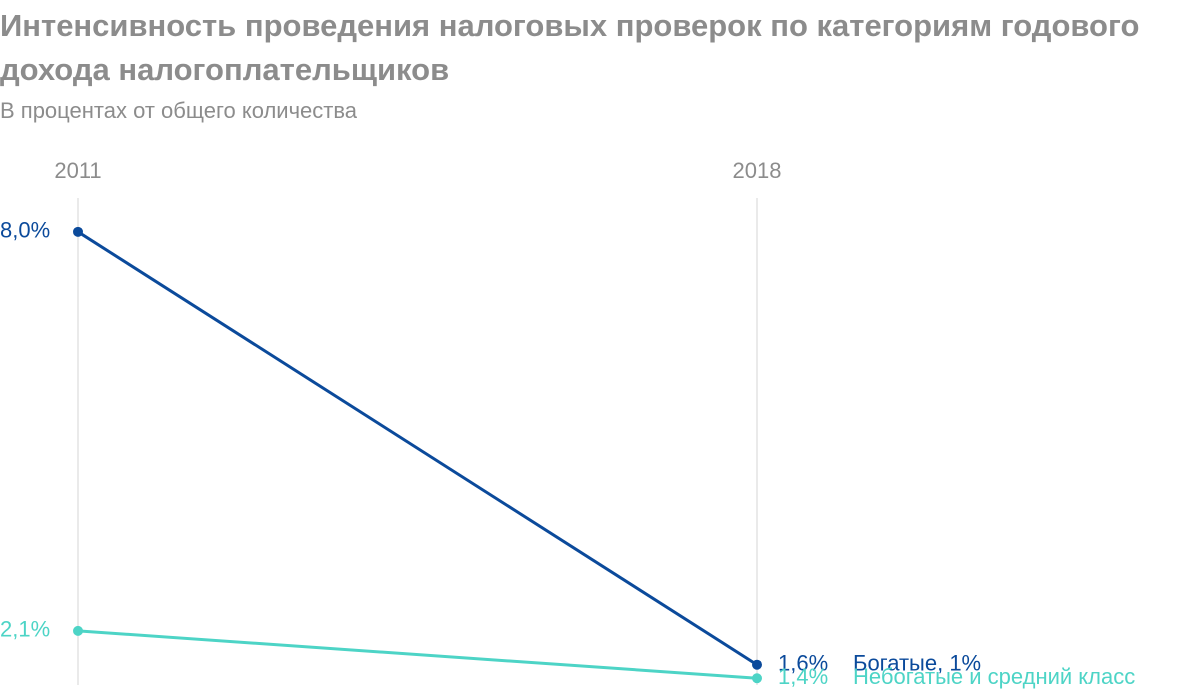  Describe the element at coordinates (803, 676) in the screenshot. I see `value-label: 1,4%` at that location.